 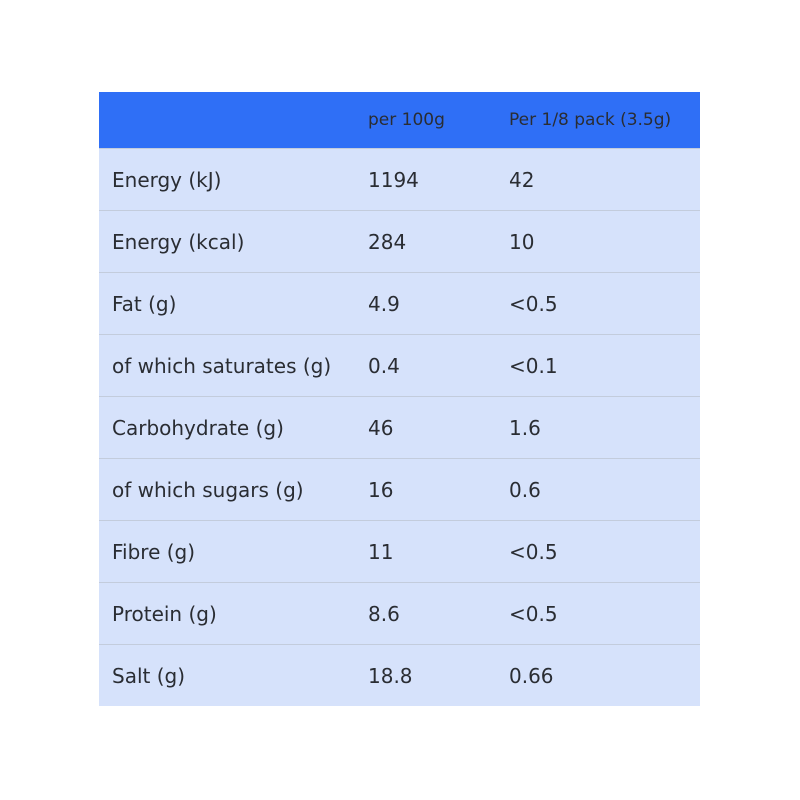 I want to click on nutrient-label: Energy (kJ), so click(x=233, y=179).